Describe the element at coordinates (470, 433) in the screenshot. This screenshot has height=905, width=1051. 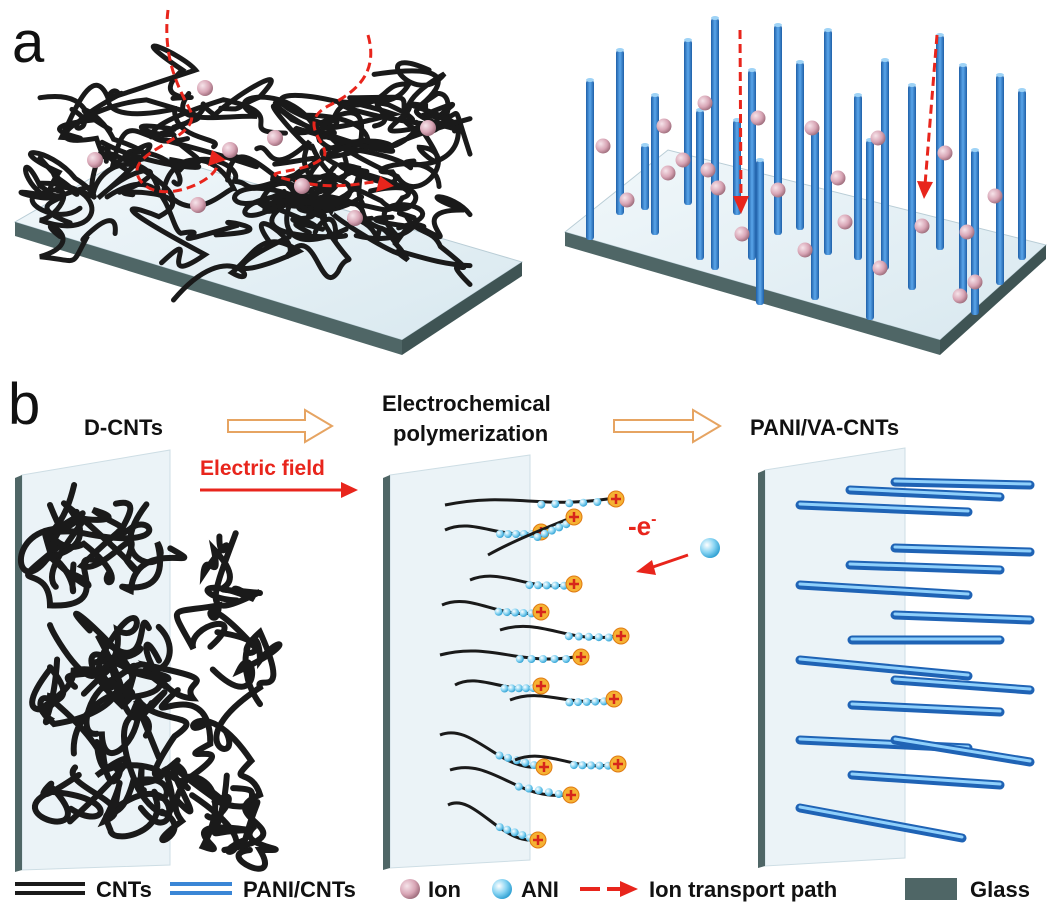
I see `label-polymerization: polymerization` at that location.